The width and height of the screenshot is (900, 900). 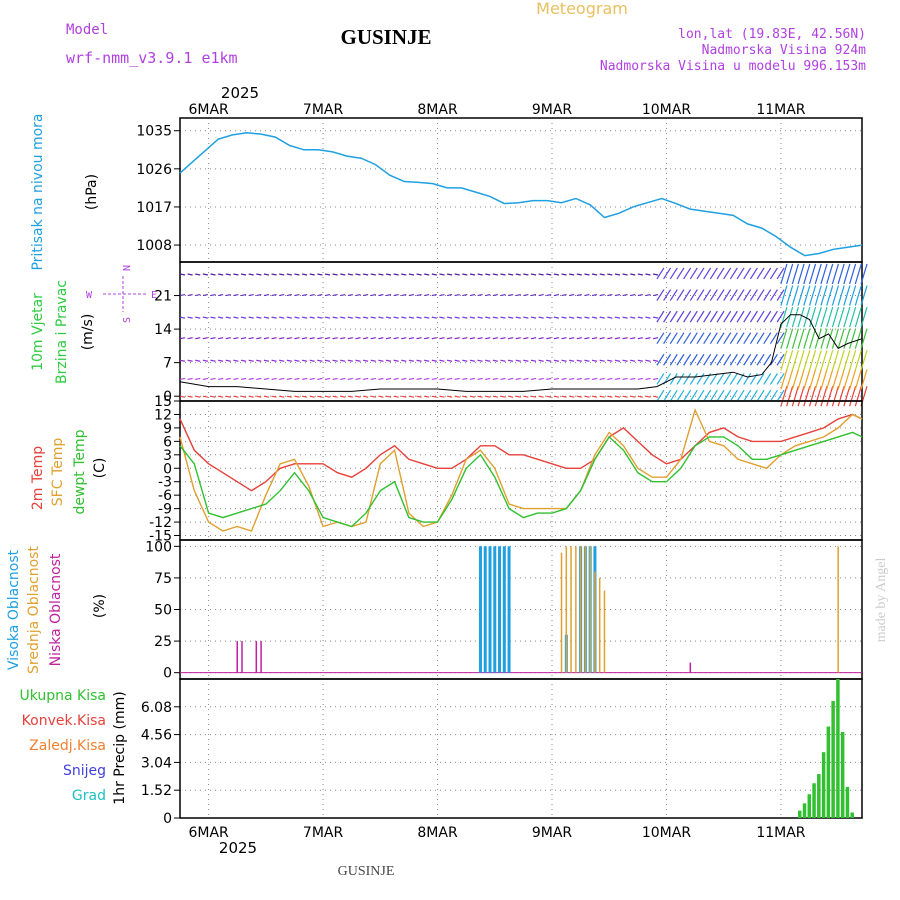 What do you see at coordinates (80, 471) in the screenshot?
I see `dewpt-ylabel: dewpt Temp` at bounding box center [80, 471].